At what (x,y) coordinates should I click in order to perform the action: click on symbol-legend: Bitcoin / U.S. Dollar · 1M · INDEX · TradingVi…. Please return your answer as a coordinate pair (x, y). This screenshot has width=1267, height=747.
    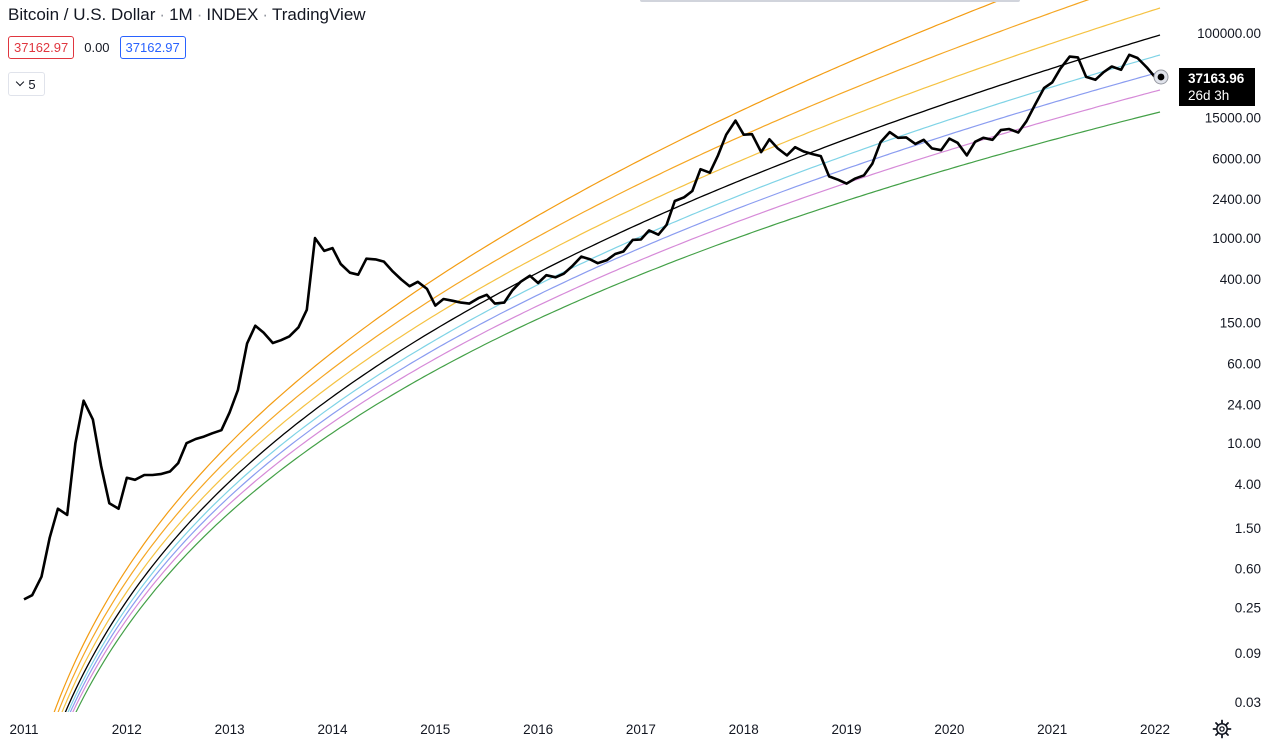
    Looking at the image, I should click on (187, 15).